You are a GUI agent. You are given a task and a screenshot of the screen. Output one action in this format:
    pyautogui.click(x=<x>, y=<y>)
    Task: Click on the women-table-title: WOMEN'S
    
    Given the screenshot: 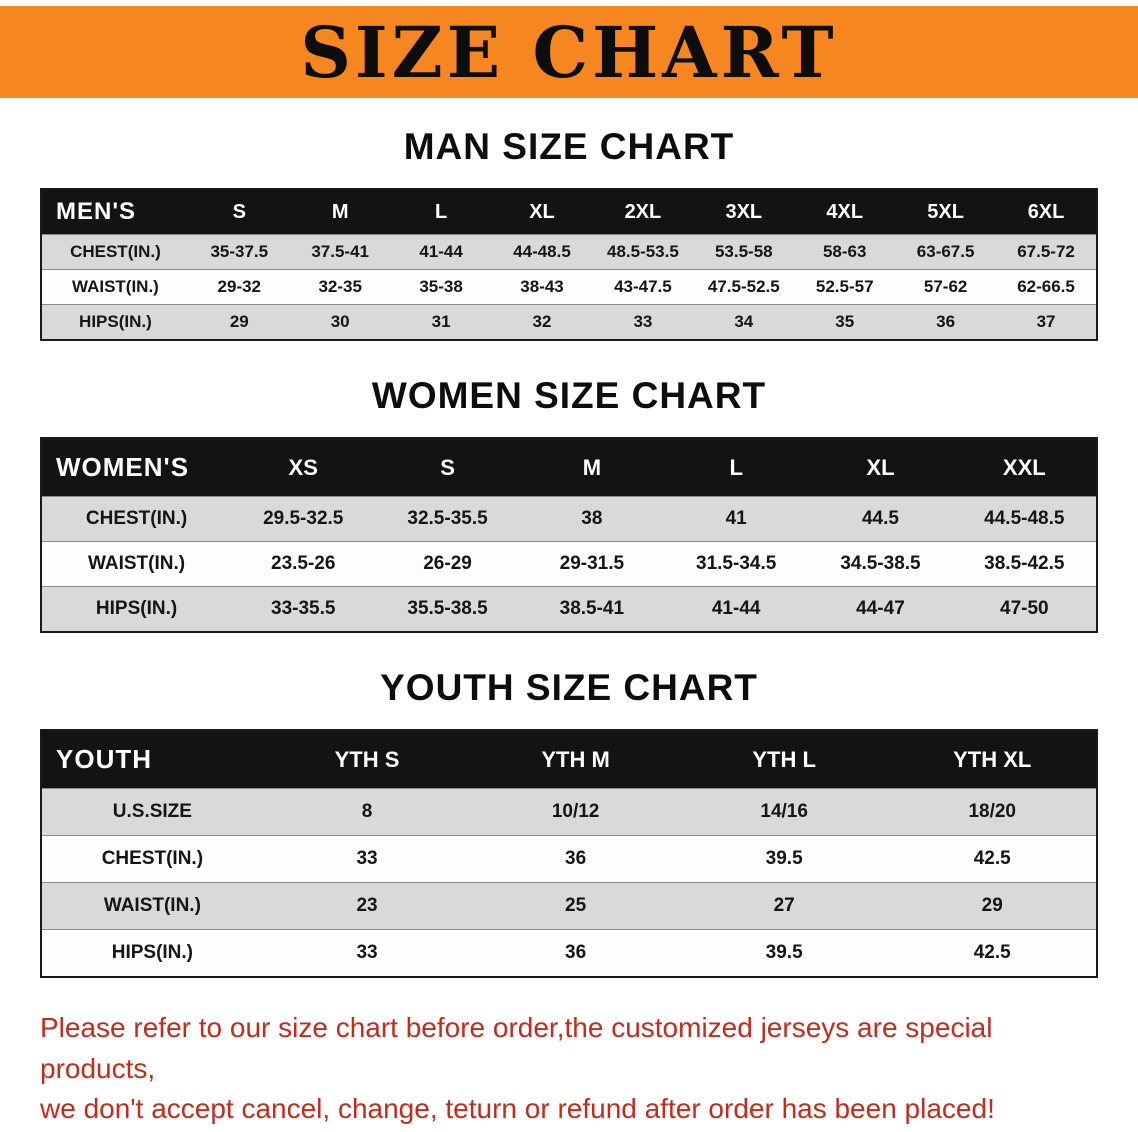 What is the action you would take?
    pyautogui.click(x=123, y=467)
    